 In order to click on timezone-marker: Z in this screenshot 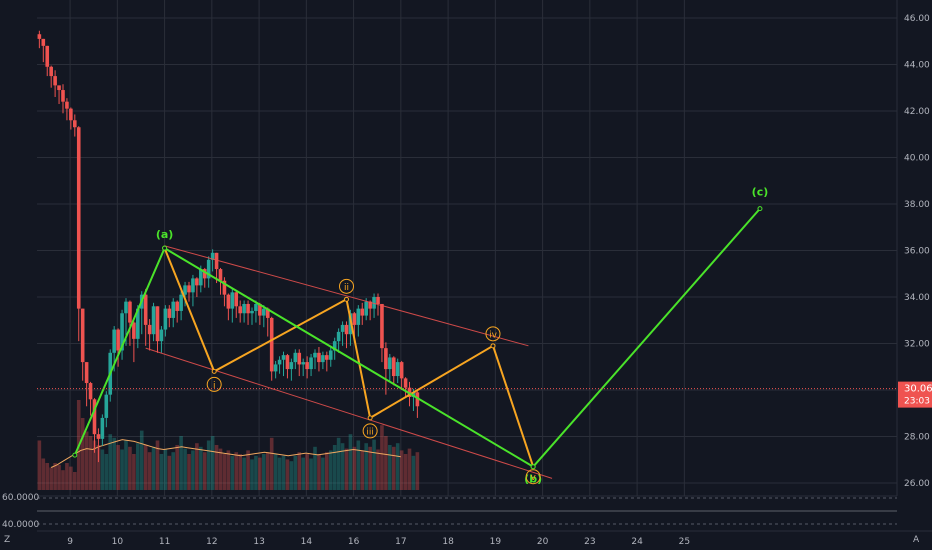, I will do `click(7, 540)`.